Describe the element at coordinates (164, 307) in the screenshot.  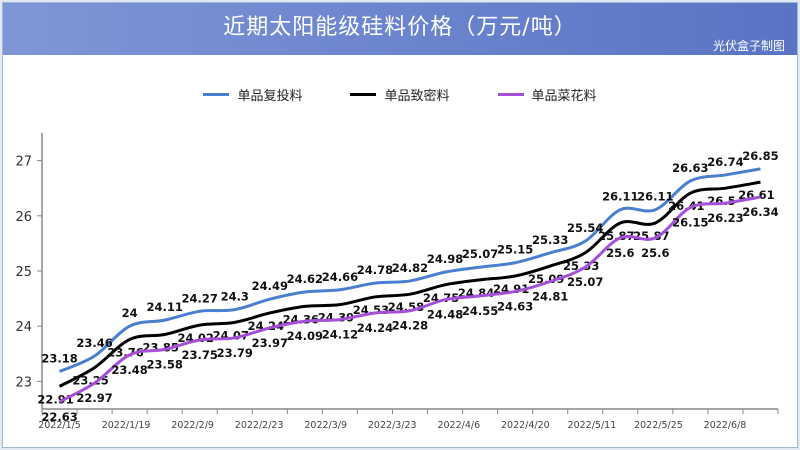
I see `data-label: 24.11` at that location.